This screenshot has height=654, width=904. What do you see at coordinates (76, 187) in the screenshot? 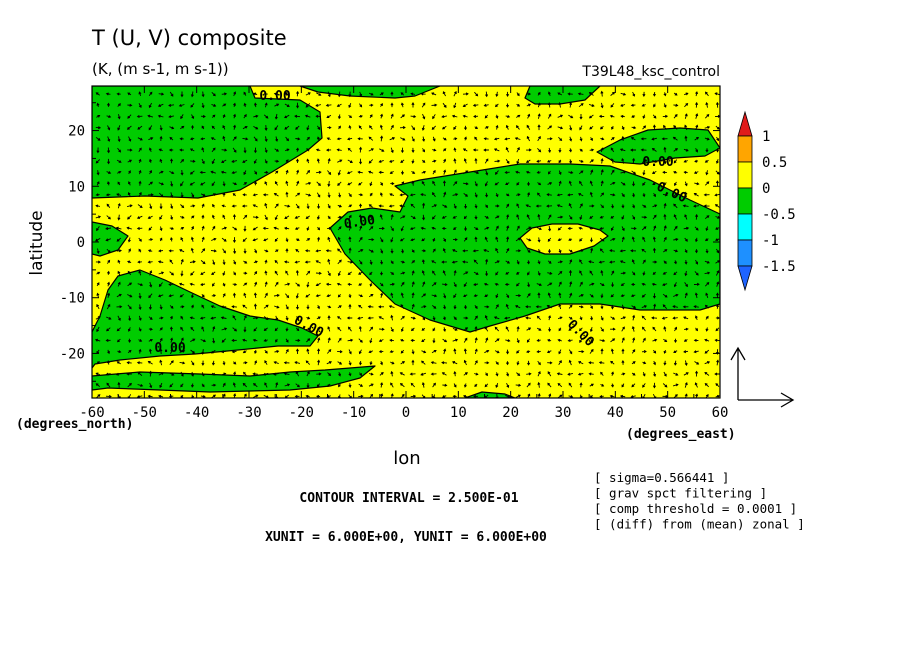
I see `y-tick-label: 10` at bounding box center [76, 187].